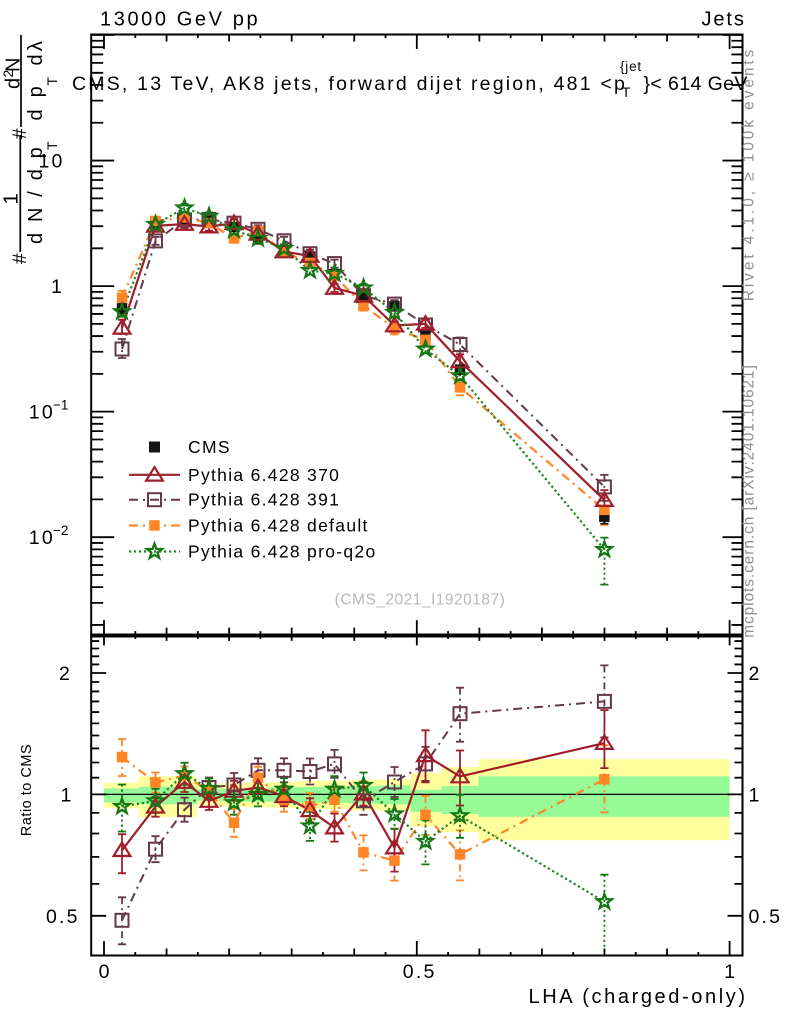 The image size is (786, 1024). What do you see at coordinates (278, 526) in the screenshot?
I see `svg-text: Pythia 6.428 default` at bounding box center [278, 526].